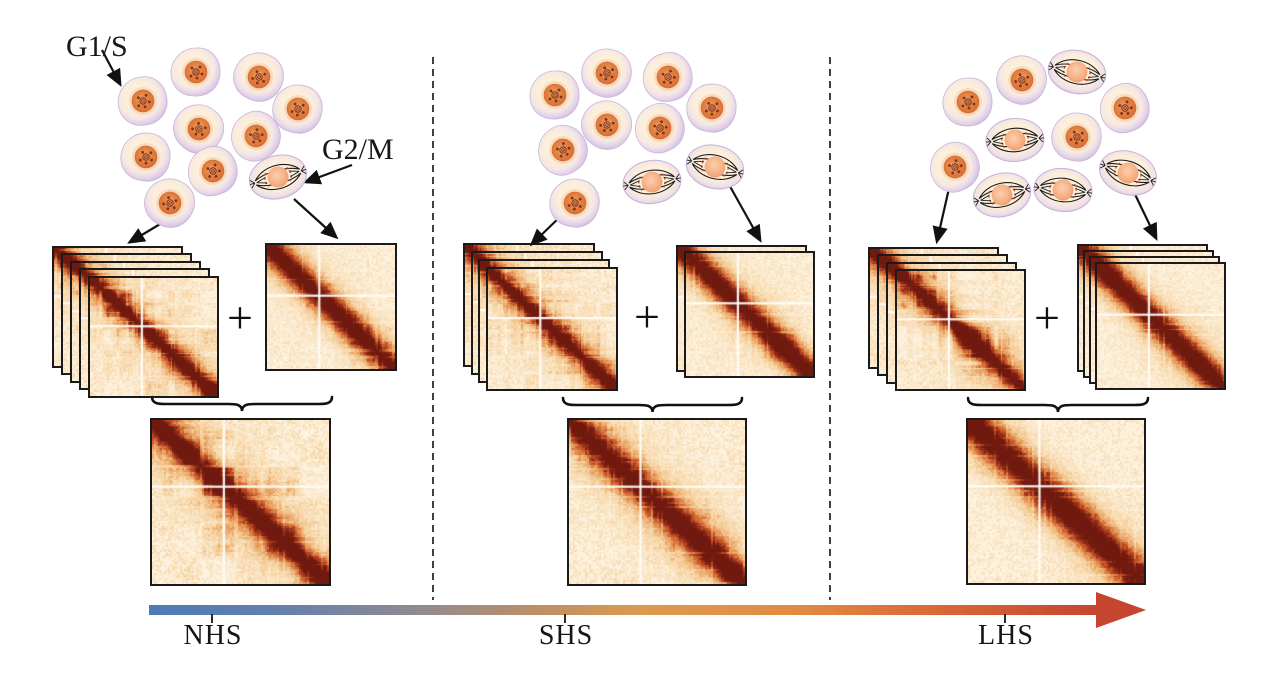  I want to click on axis-label-lhs: LHS, so click(1006, 635).